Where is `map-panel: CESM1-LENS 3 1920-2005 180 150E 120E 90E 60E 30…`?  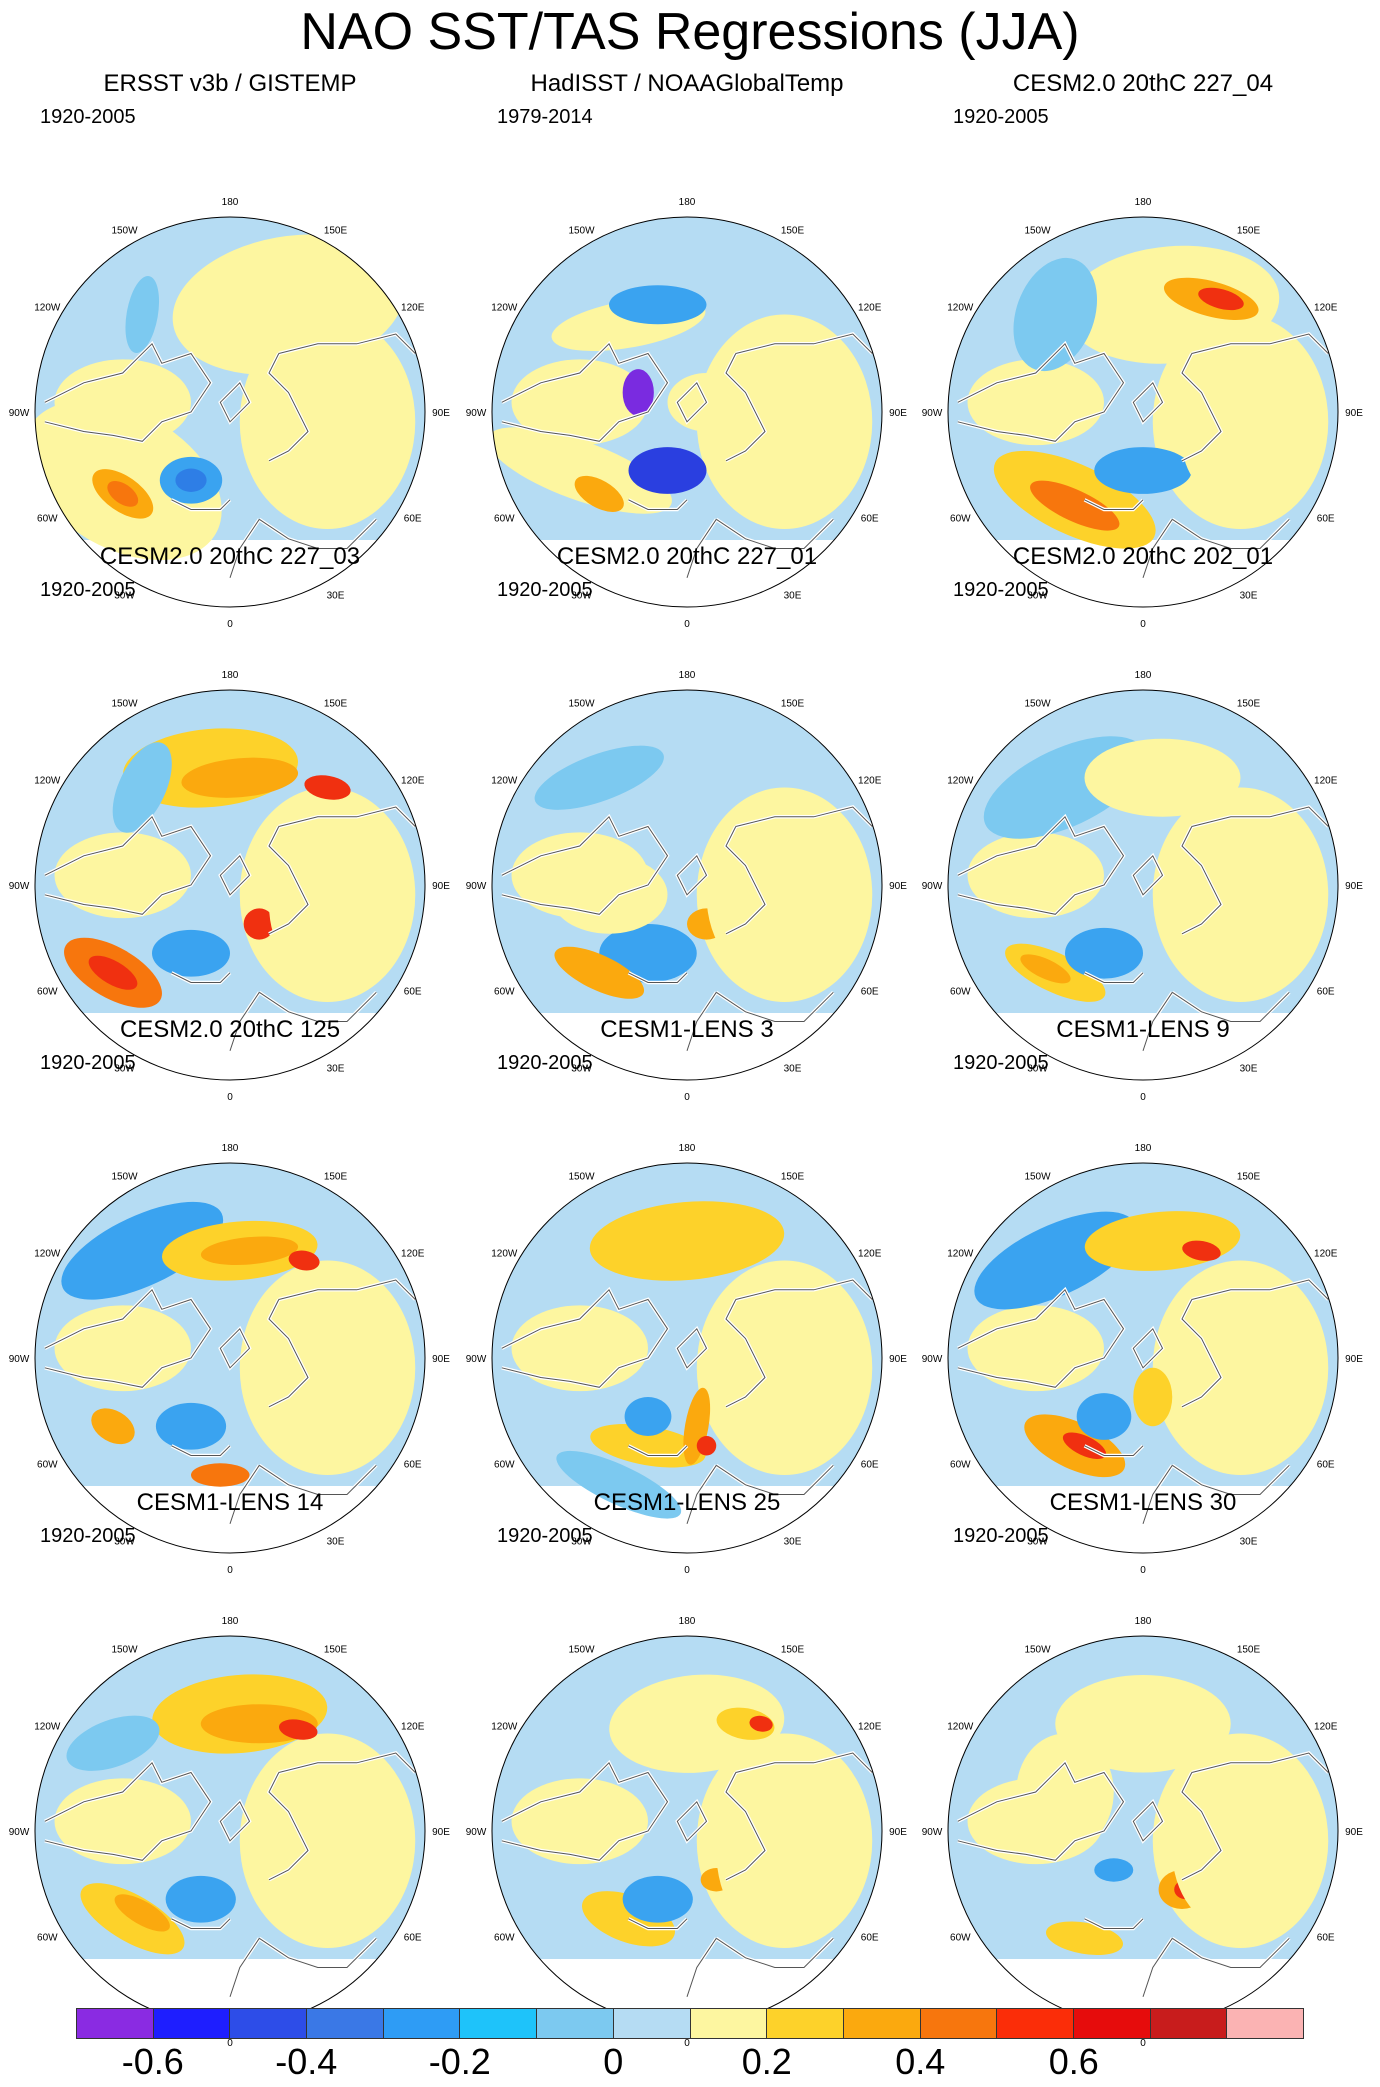 map-panel: CESM1-LENS 3 1920-2005 180 150E 120E 90E 60E 30… is located at coordinates (687, 1296).